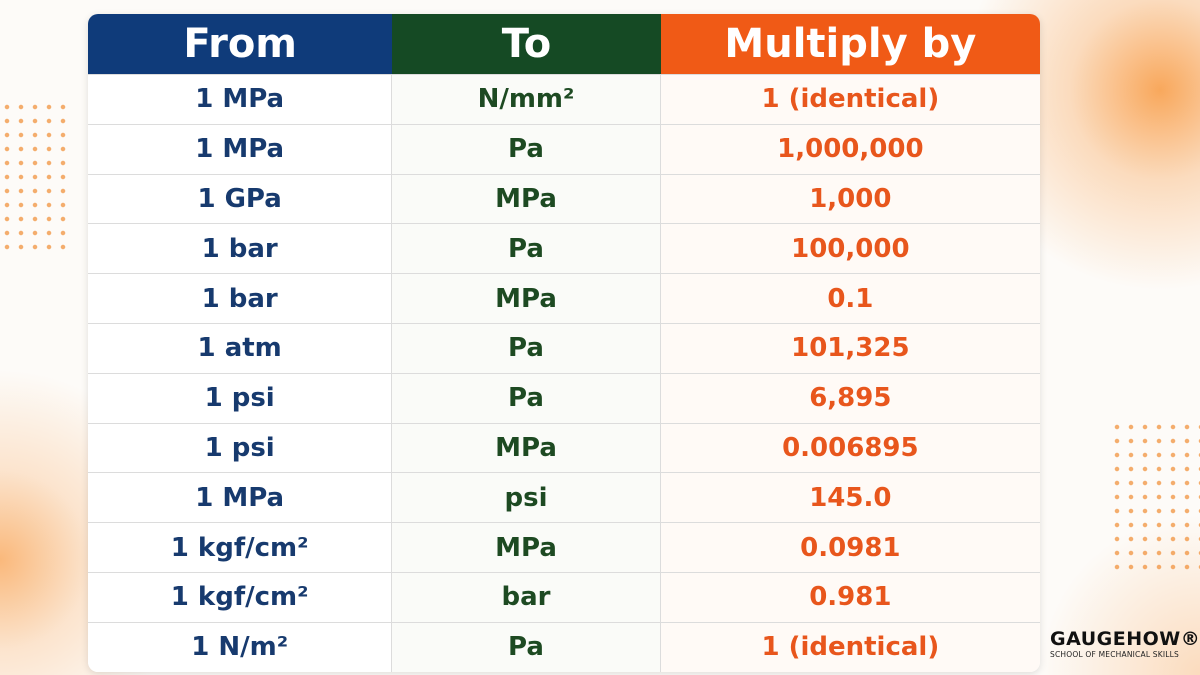 The width and height of the screenshot is (1200, 675). I want to click on column-header: To, so click(526, 44).